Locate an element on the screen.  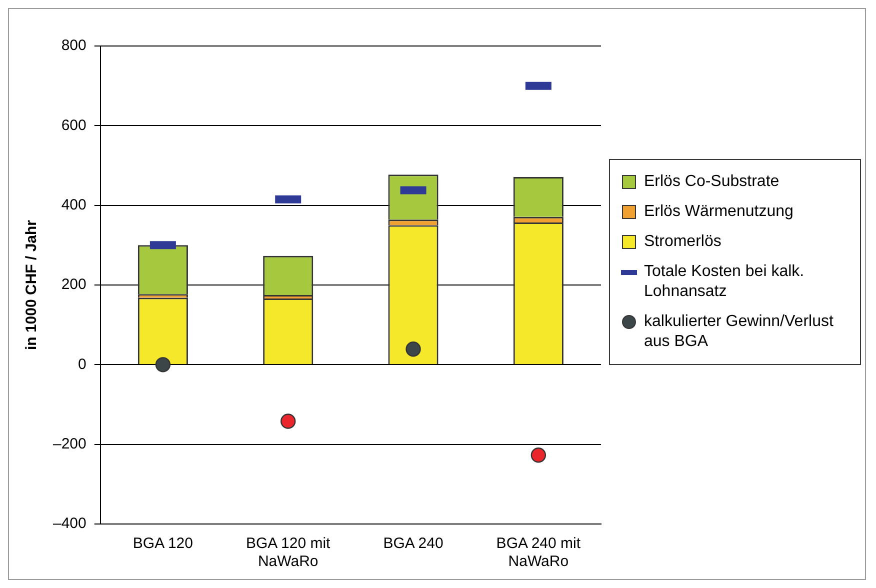
y-tick-label: 400 is located at coordinates (73, 205).